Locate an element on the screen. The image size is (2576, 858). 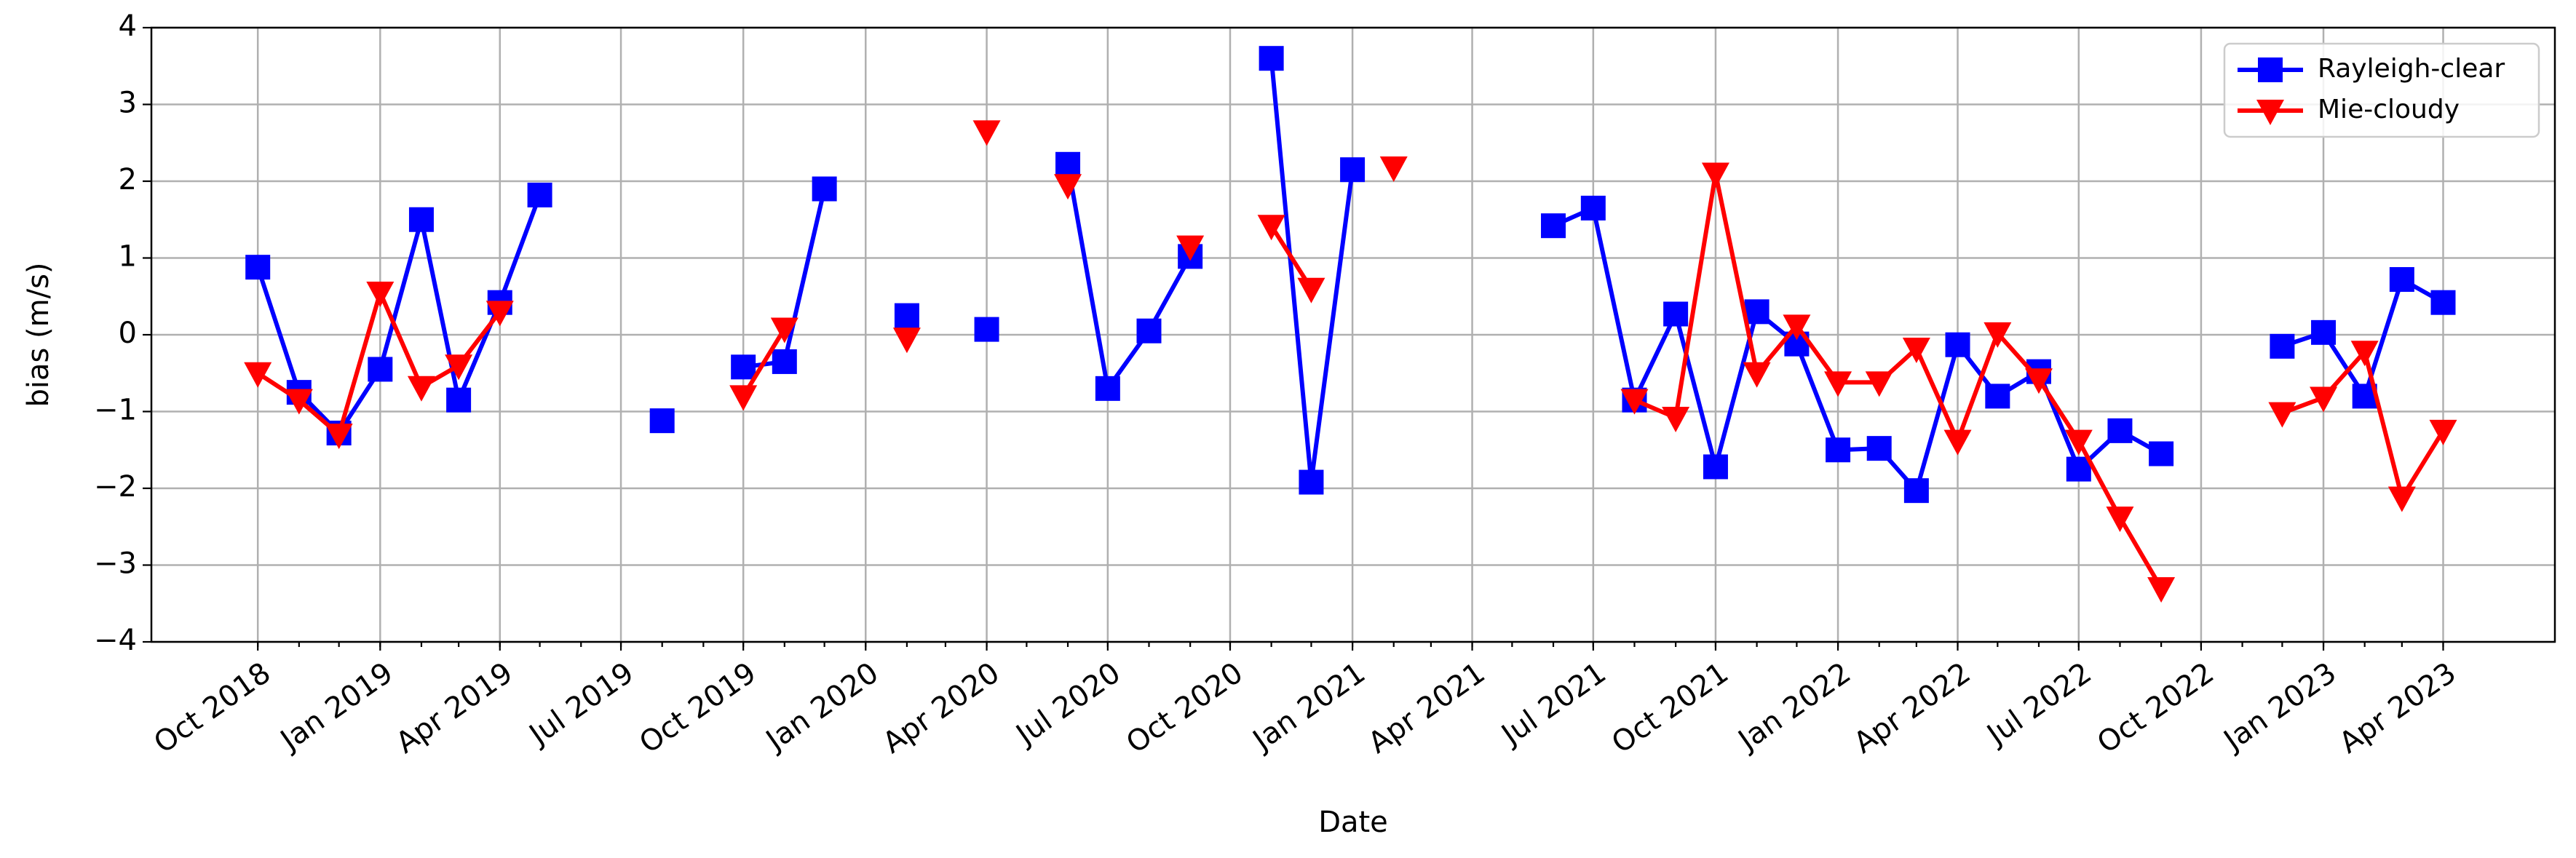
x-tick-label: Jan 2021 is located at coordinates (1308, 707).